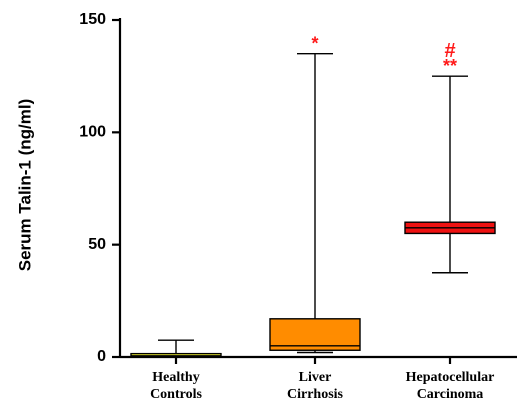 This screenshot has height=403, width=519. What do you see at coordinates (450, 377) in the screenshot?
I see `x-tick-label: Hepatocellular` at bounding box center [450, 377].